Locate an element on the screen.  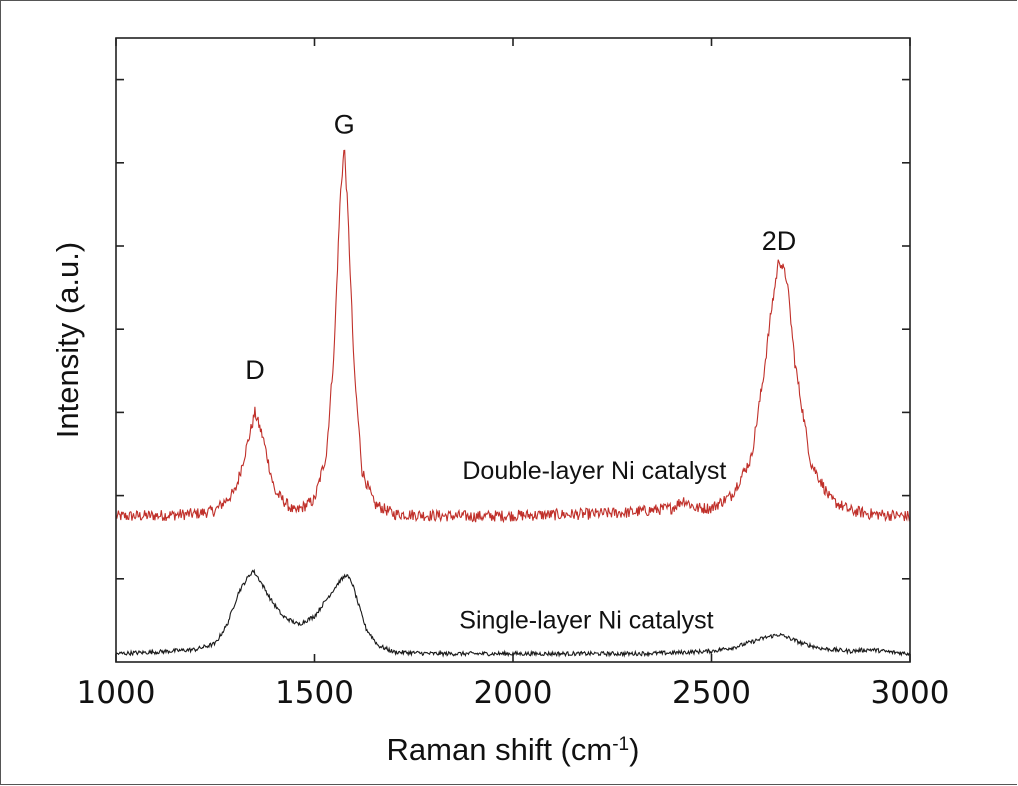
peak-label: G is located at coordinates (344, 125).